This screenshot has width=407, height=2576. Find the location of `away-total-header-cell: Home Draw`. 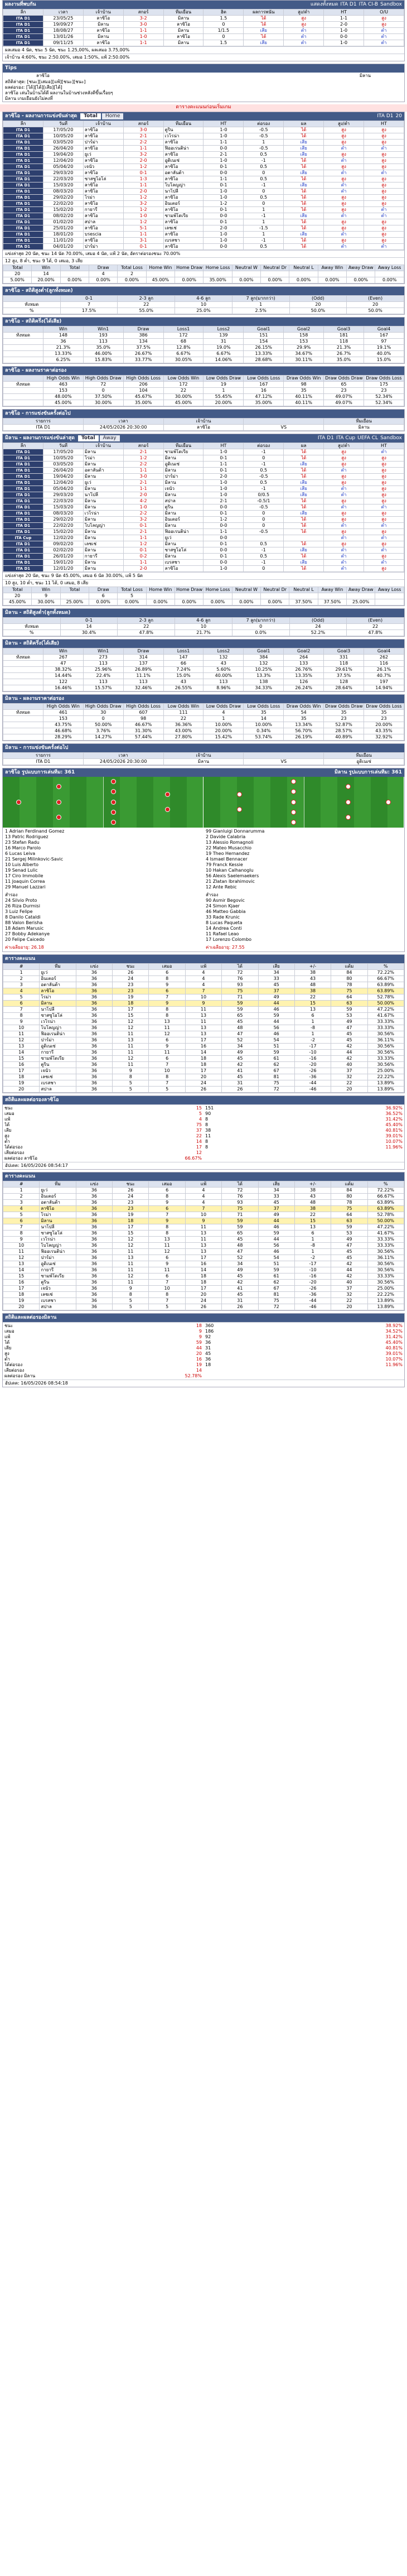

away-total-header-cell: Home Draw is located at coordinates (189, 590).